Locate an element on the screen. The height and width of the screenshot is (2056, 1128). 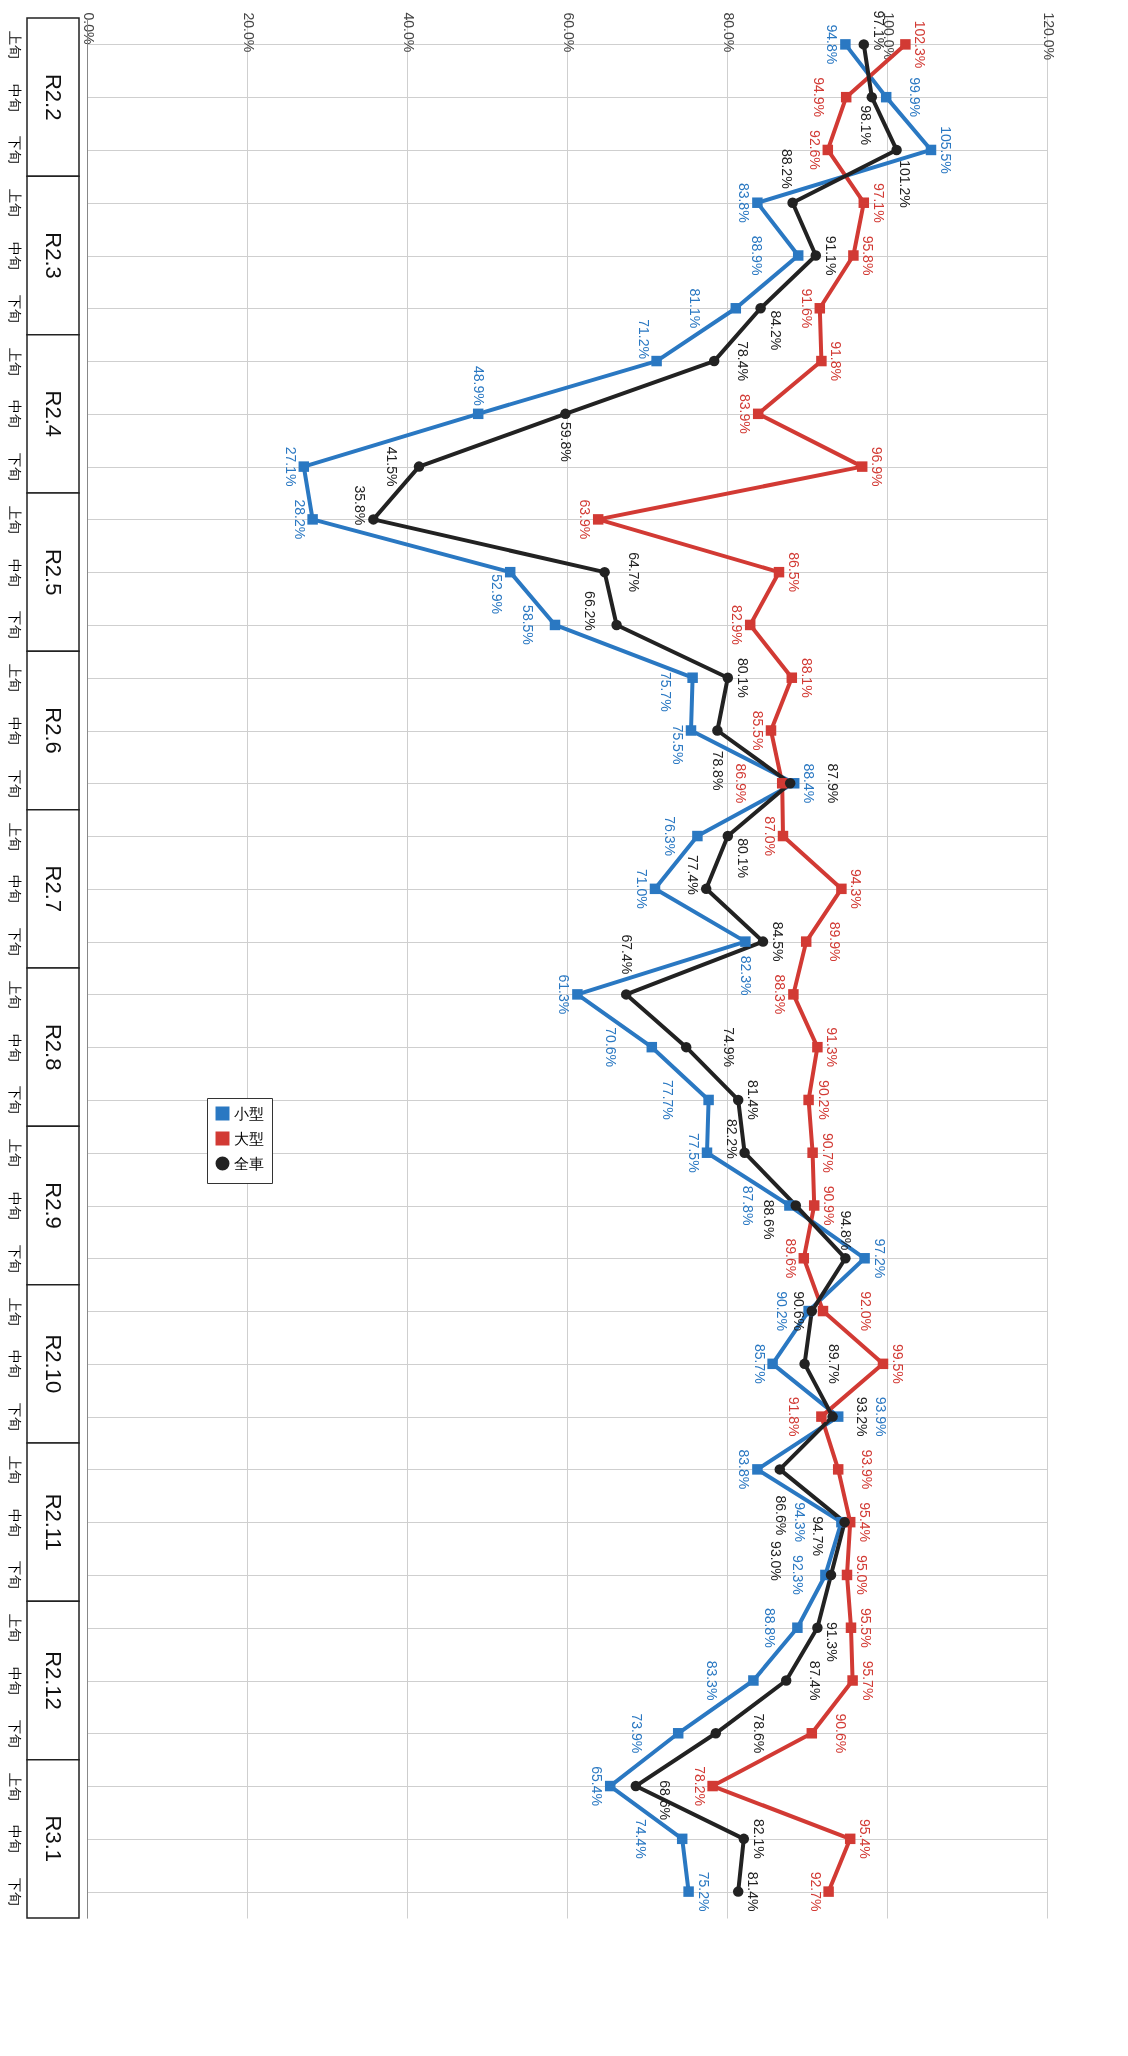
data-label: 96.9% is located at coordinates (877, 466).